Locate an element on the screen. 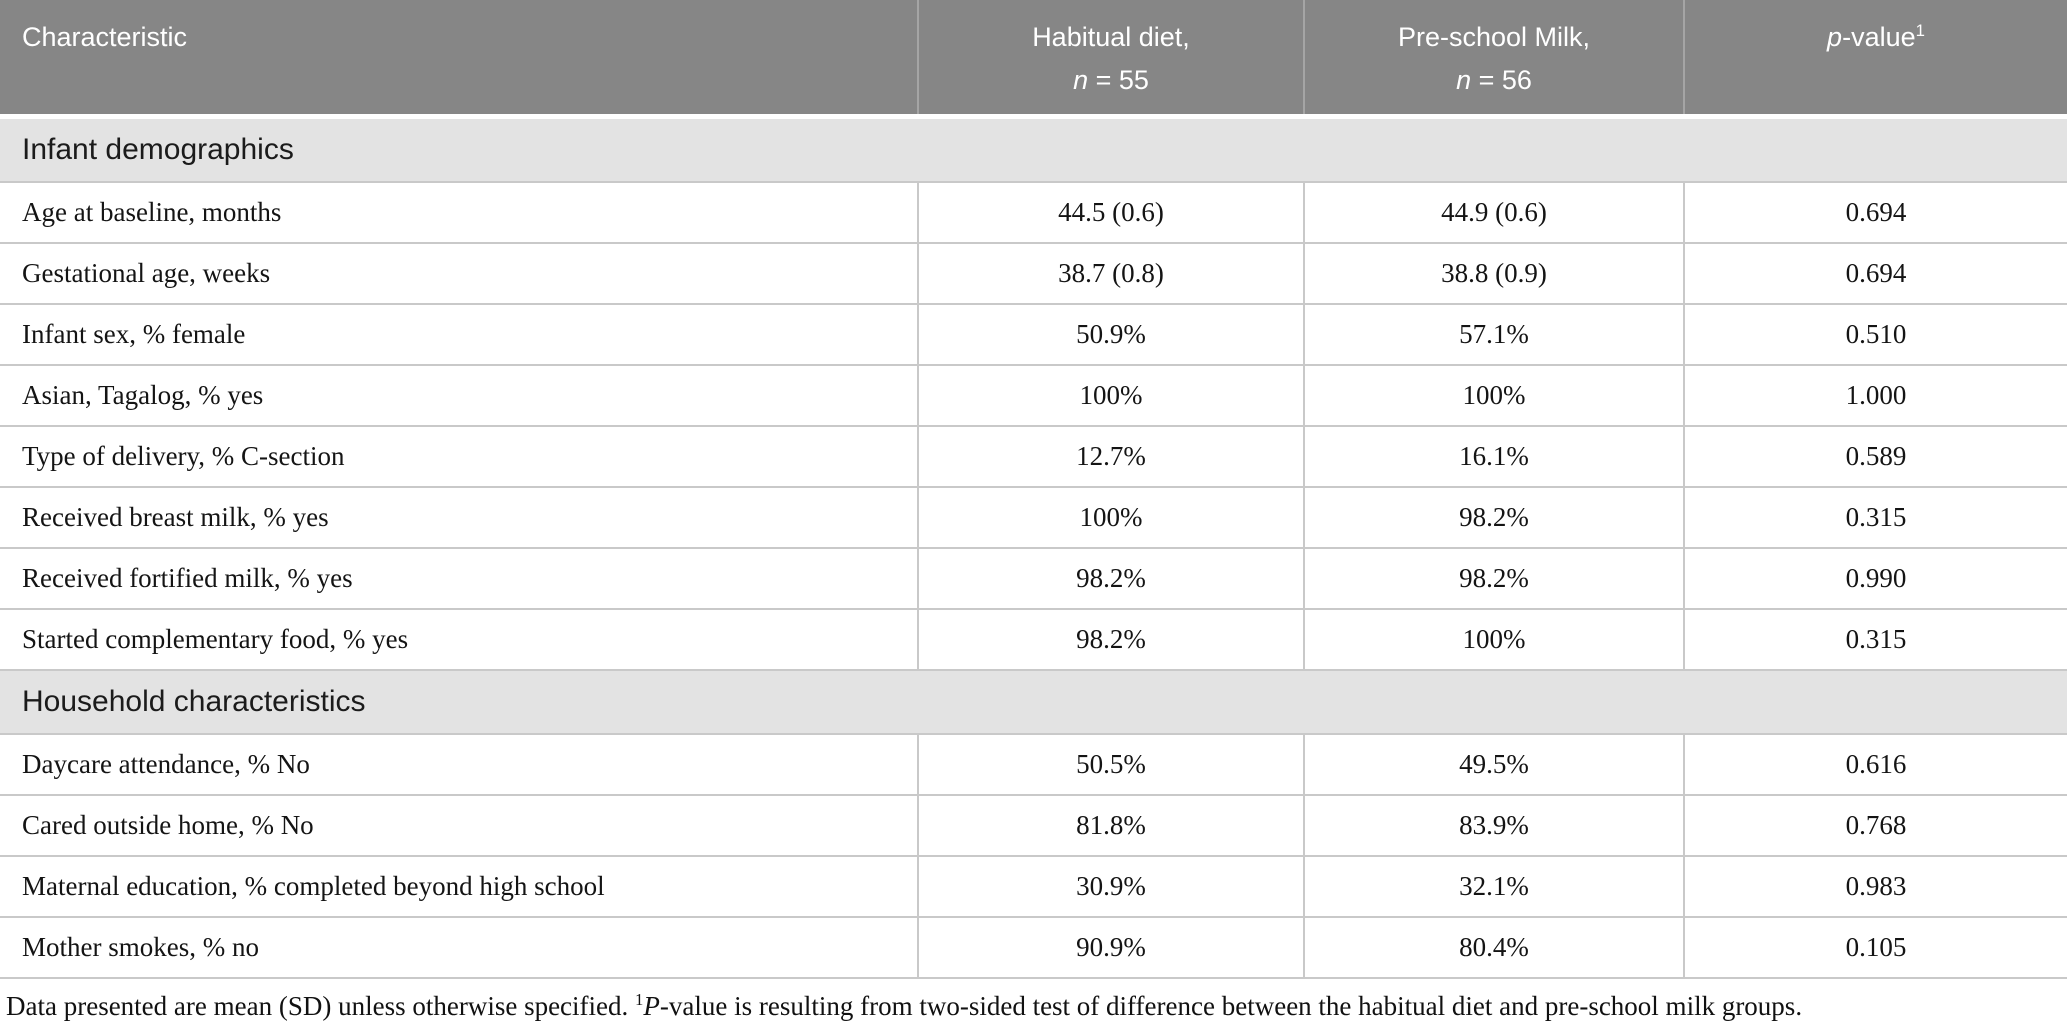 The image size is (2067, 1033). col-header-pvalue: p-value1 is located at coordinates (1875, 57).